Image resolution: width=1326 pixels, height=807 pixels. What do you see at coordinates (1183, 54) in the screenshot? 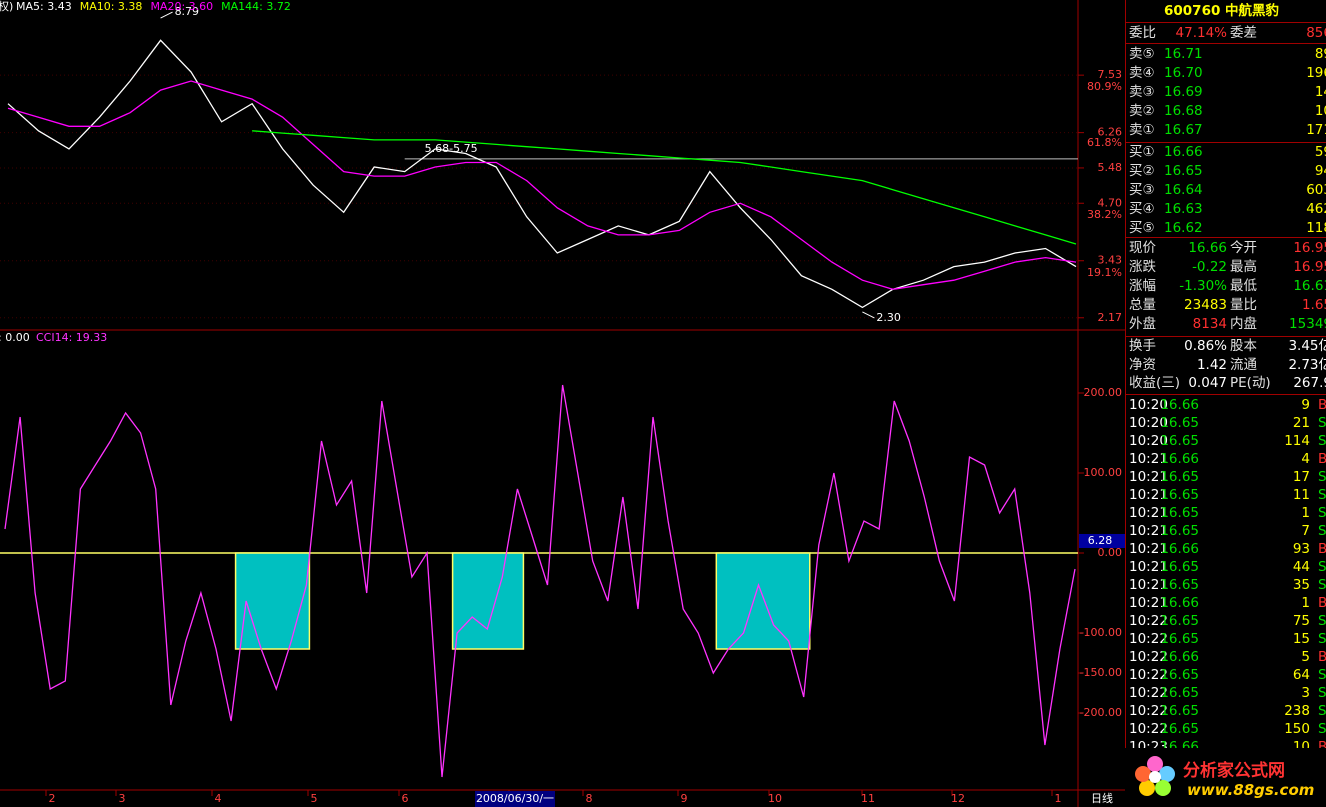
I see `quote-cell: 16.71` at bounding box center [1183, 54].